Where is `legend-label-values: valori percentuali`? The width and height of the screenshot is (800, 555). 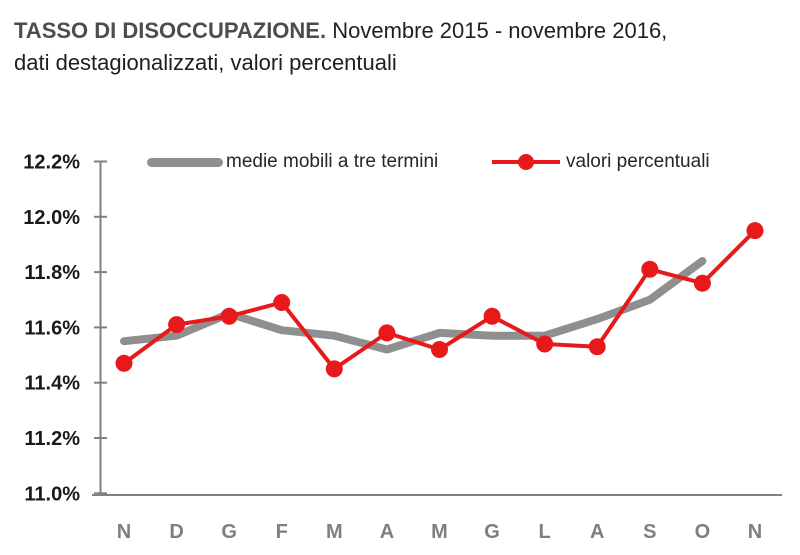 legend-label-values: valori percentuali is located at coordinates (638, 161).